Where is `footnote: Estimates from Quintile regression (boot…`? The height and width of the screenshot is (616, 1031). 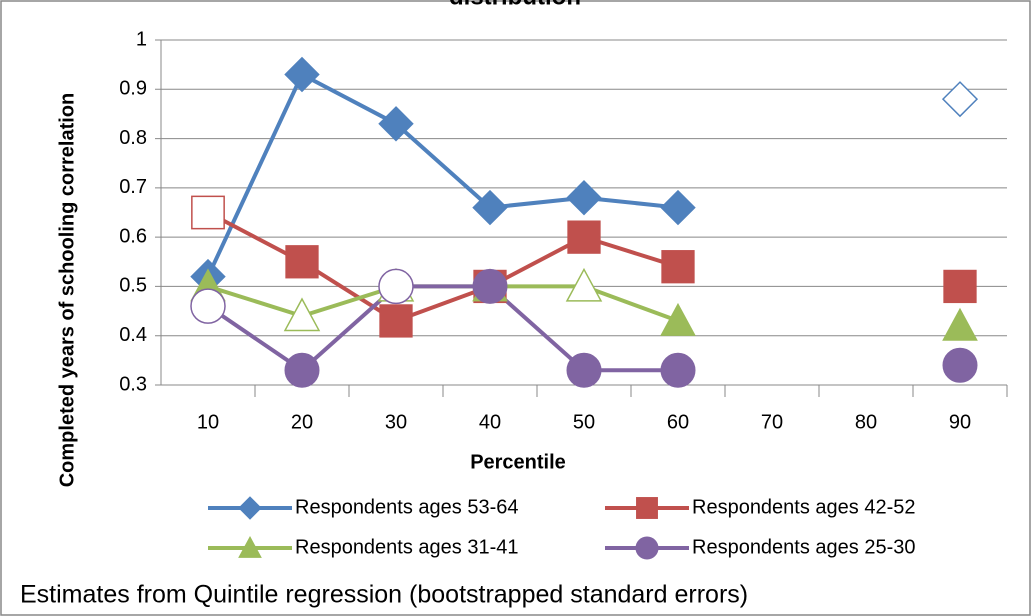
footnote: Estimates from Quintile regression (boot… is located at coordinates (384, 595).